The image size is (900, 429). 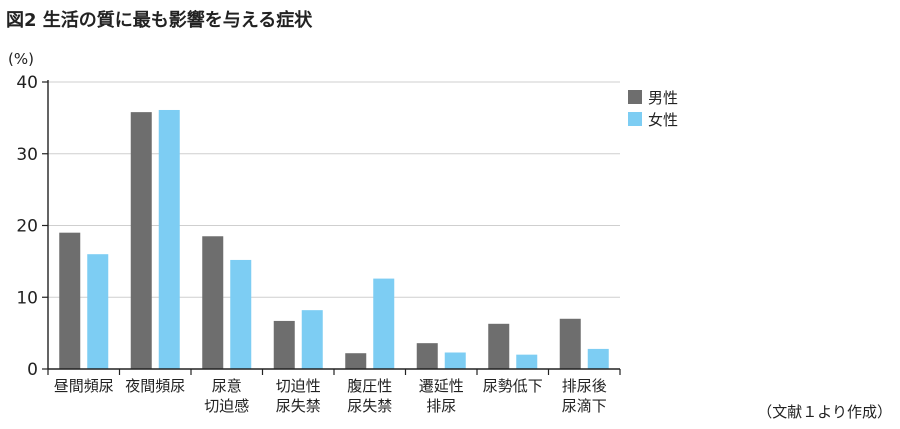 What do you see at coordinates (584, 386) in the screenshot?
I see `x-category-label: 排尿後` at bounding box center [584, 386].